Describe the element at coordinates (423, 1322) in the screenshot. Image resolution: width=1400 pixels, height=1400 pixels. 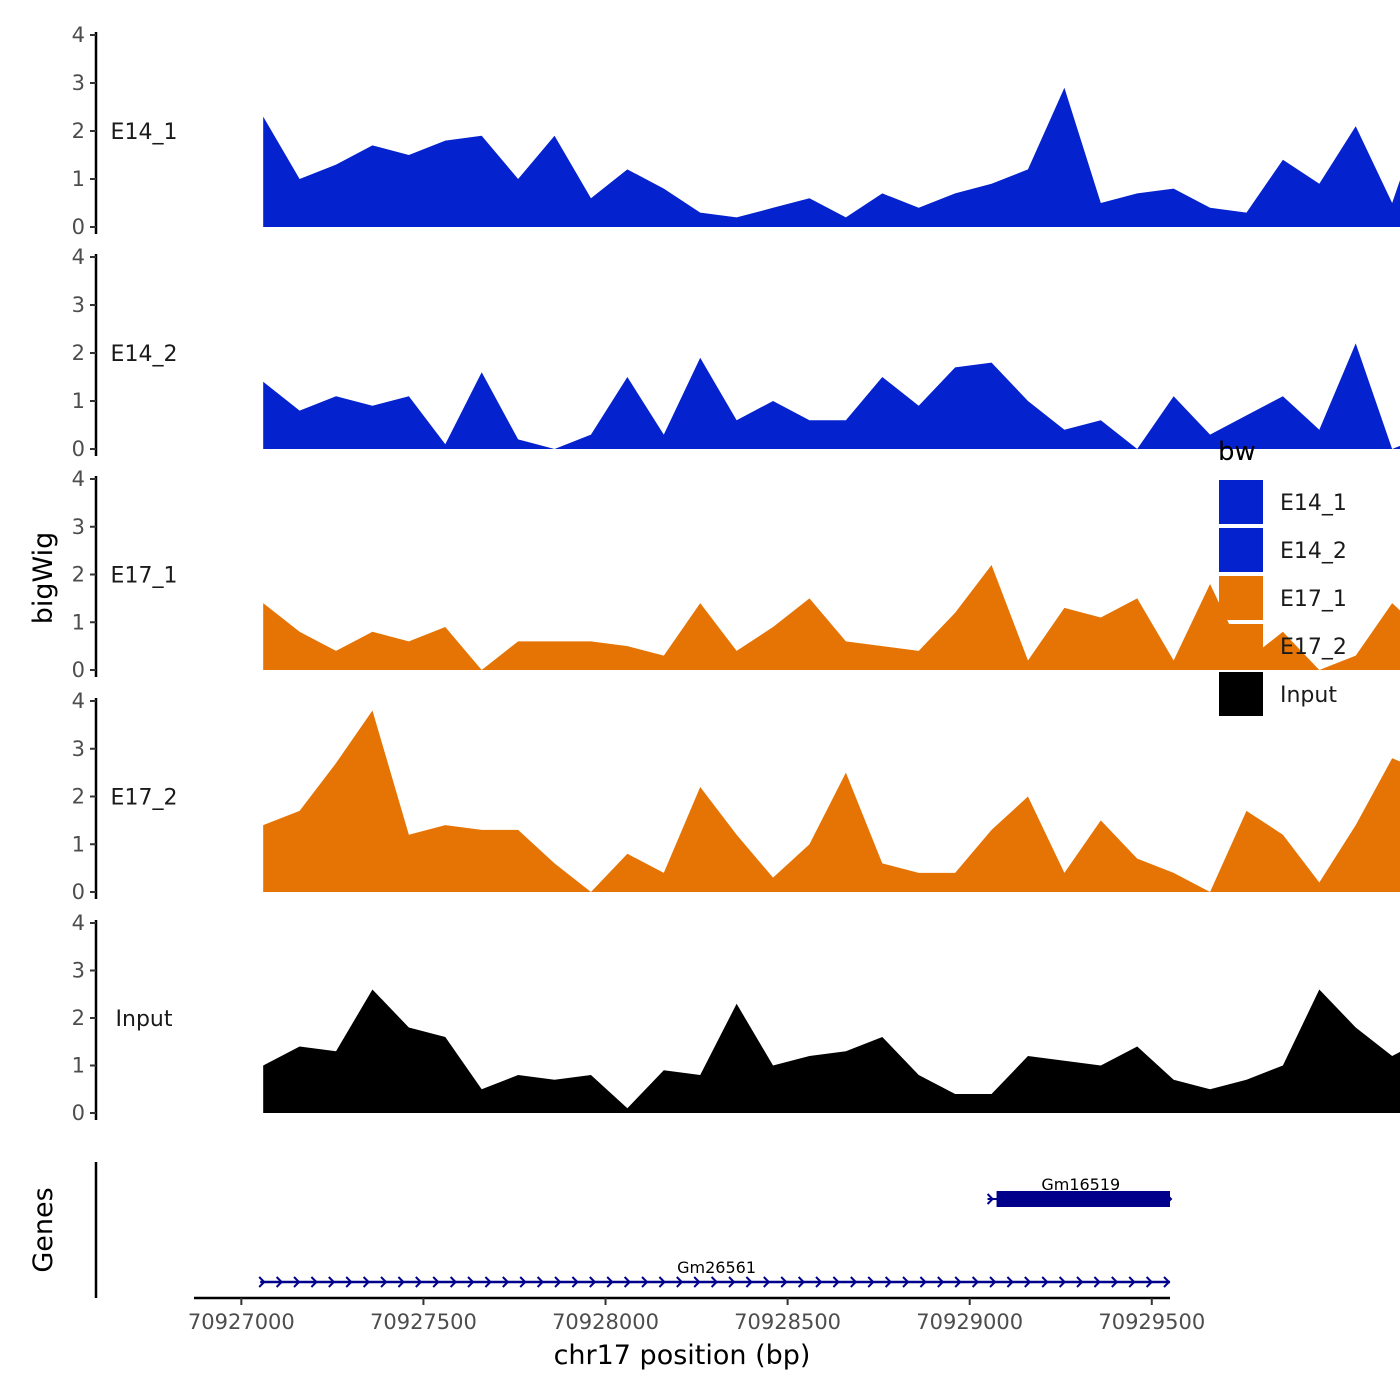
I see `x-tick-label-70927500: 70927500` at that location.